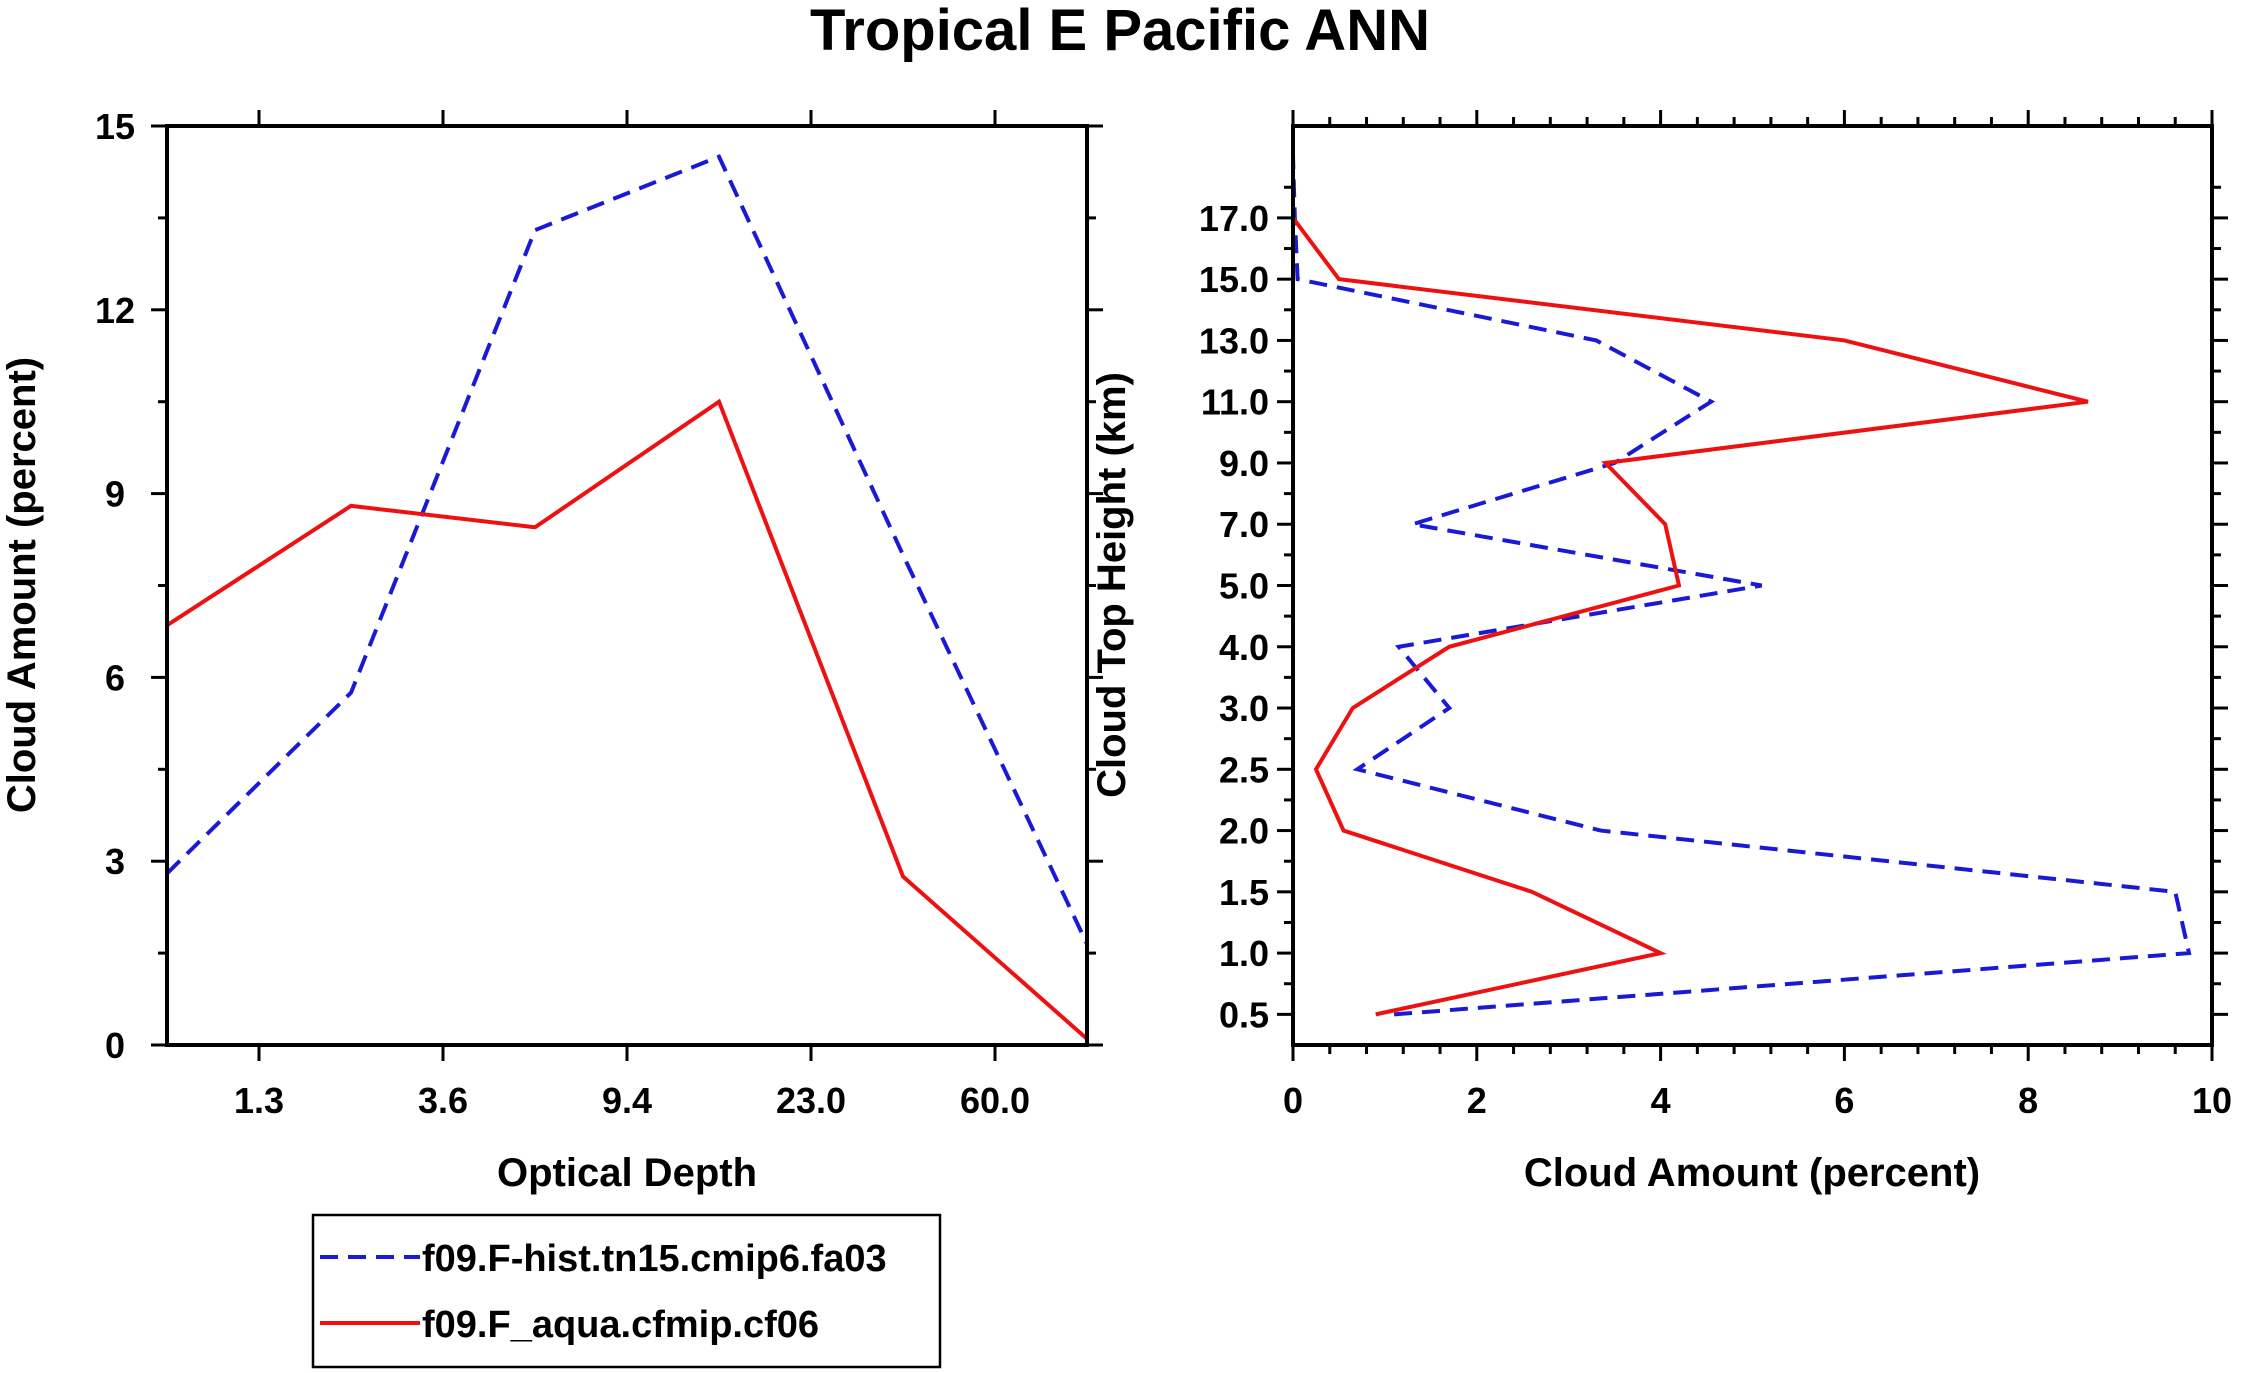 This screenshot has height=1373, width=2241. What do you see at coordinates (627, 1173) in the screenshot?
I see `left-x-axis-label: Optical Depth` at bounding box center [627, 1173].